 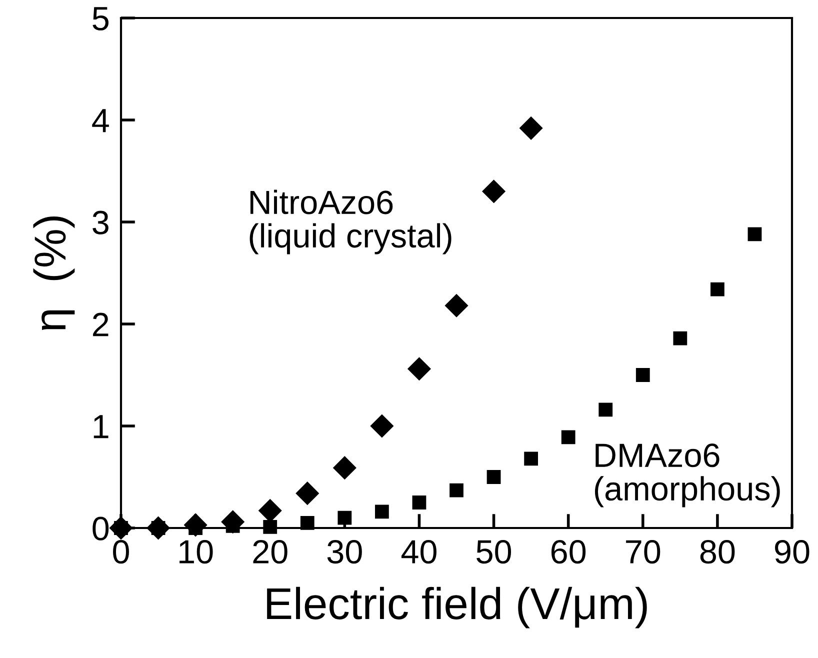 What do you see at coordinates (100, 18) in the screenshot?
I see `y-tick-label: 5` at bounding box center [100, 18].